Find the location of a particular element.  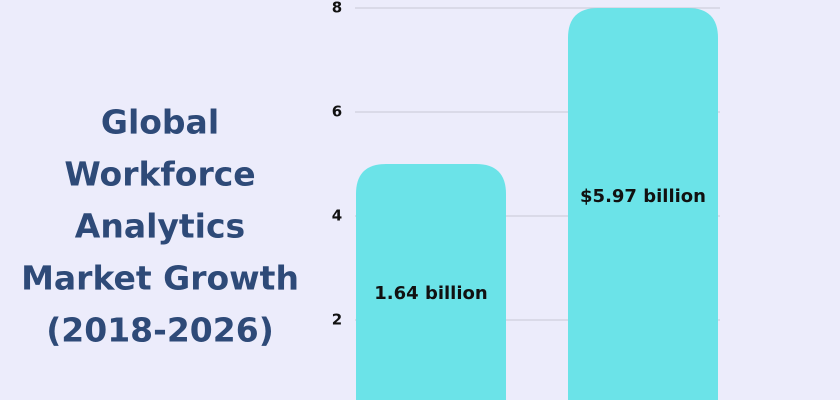

annotation: $5.97 billion is located at coordinates (643, 196).